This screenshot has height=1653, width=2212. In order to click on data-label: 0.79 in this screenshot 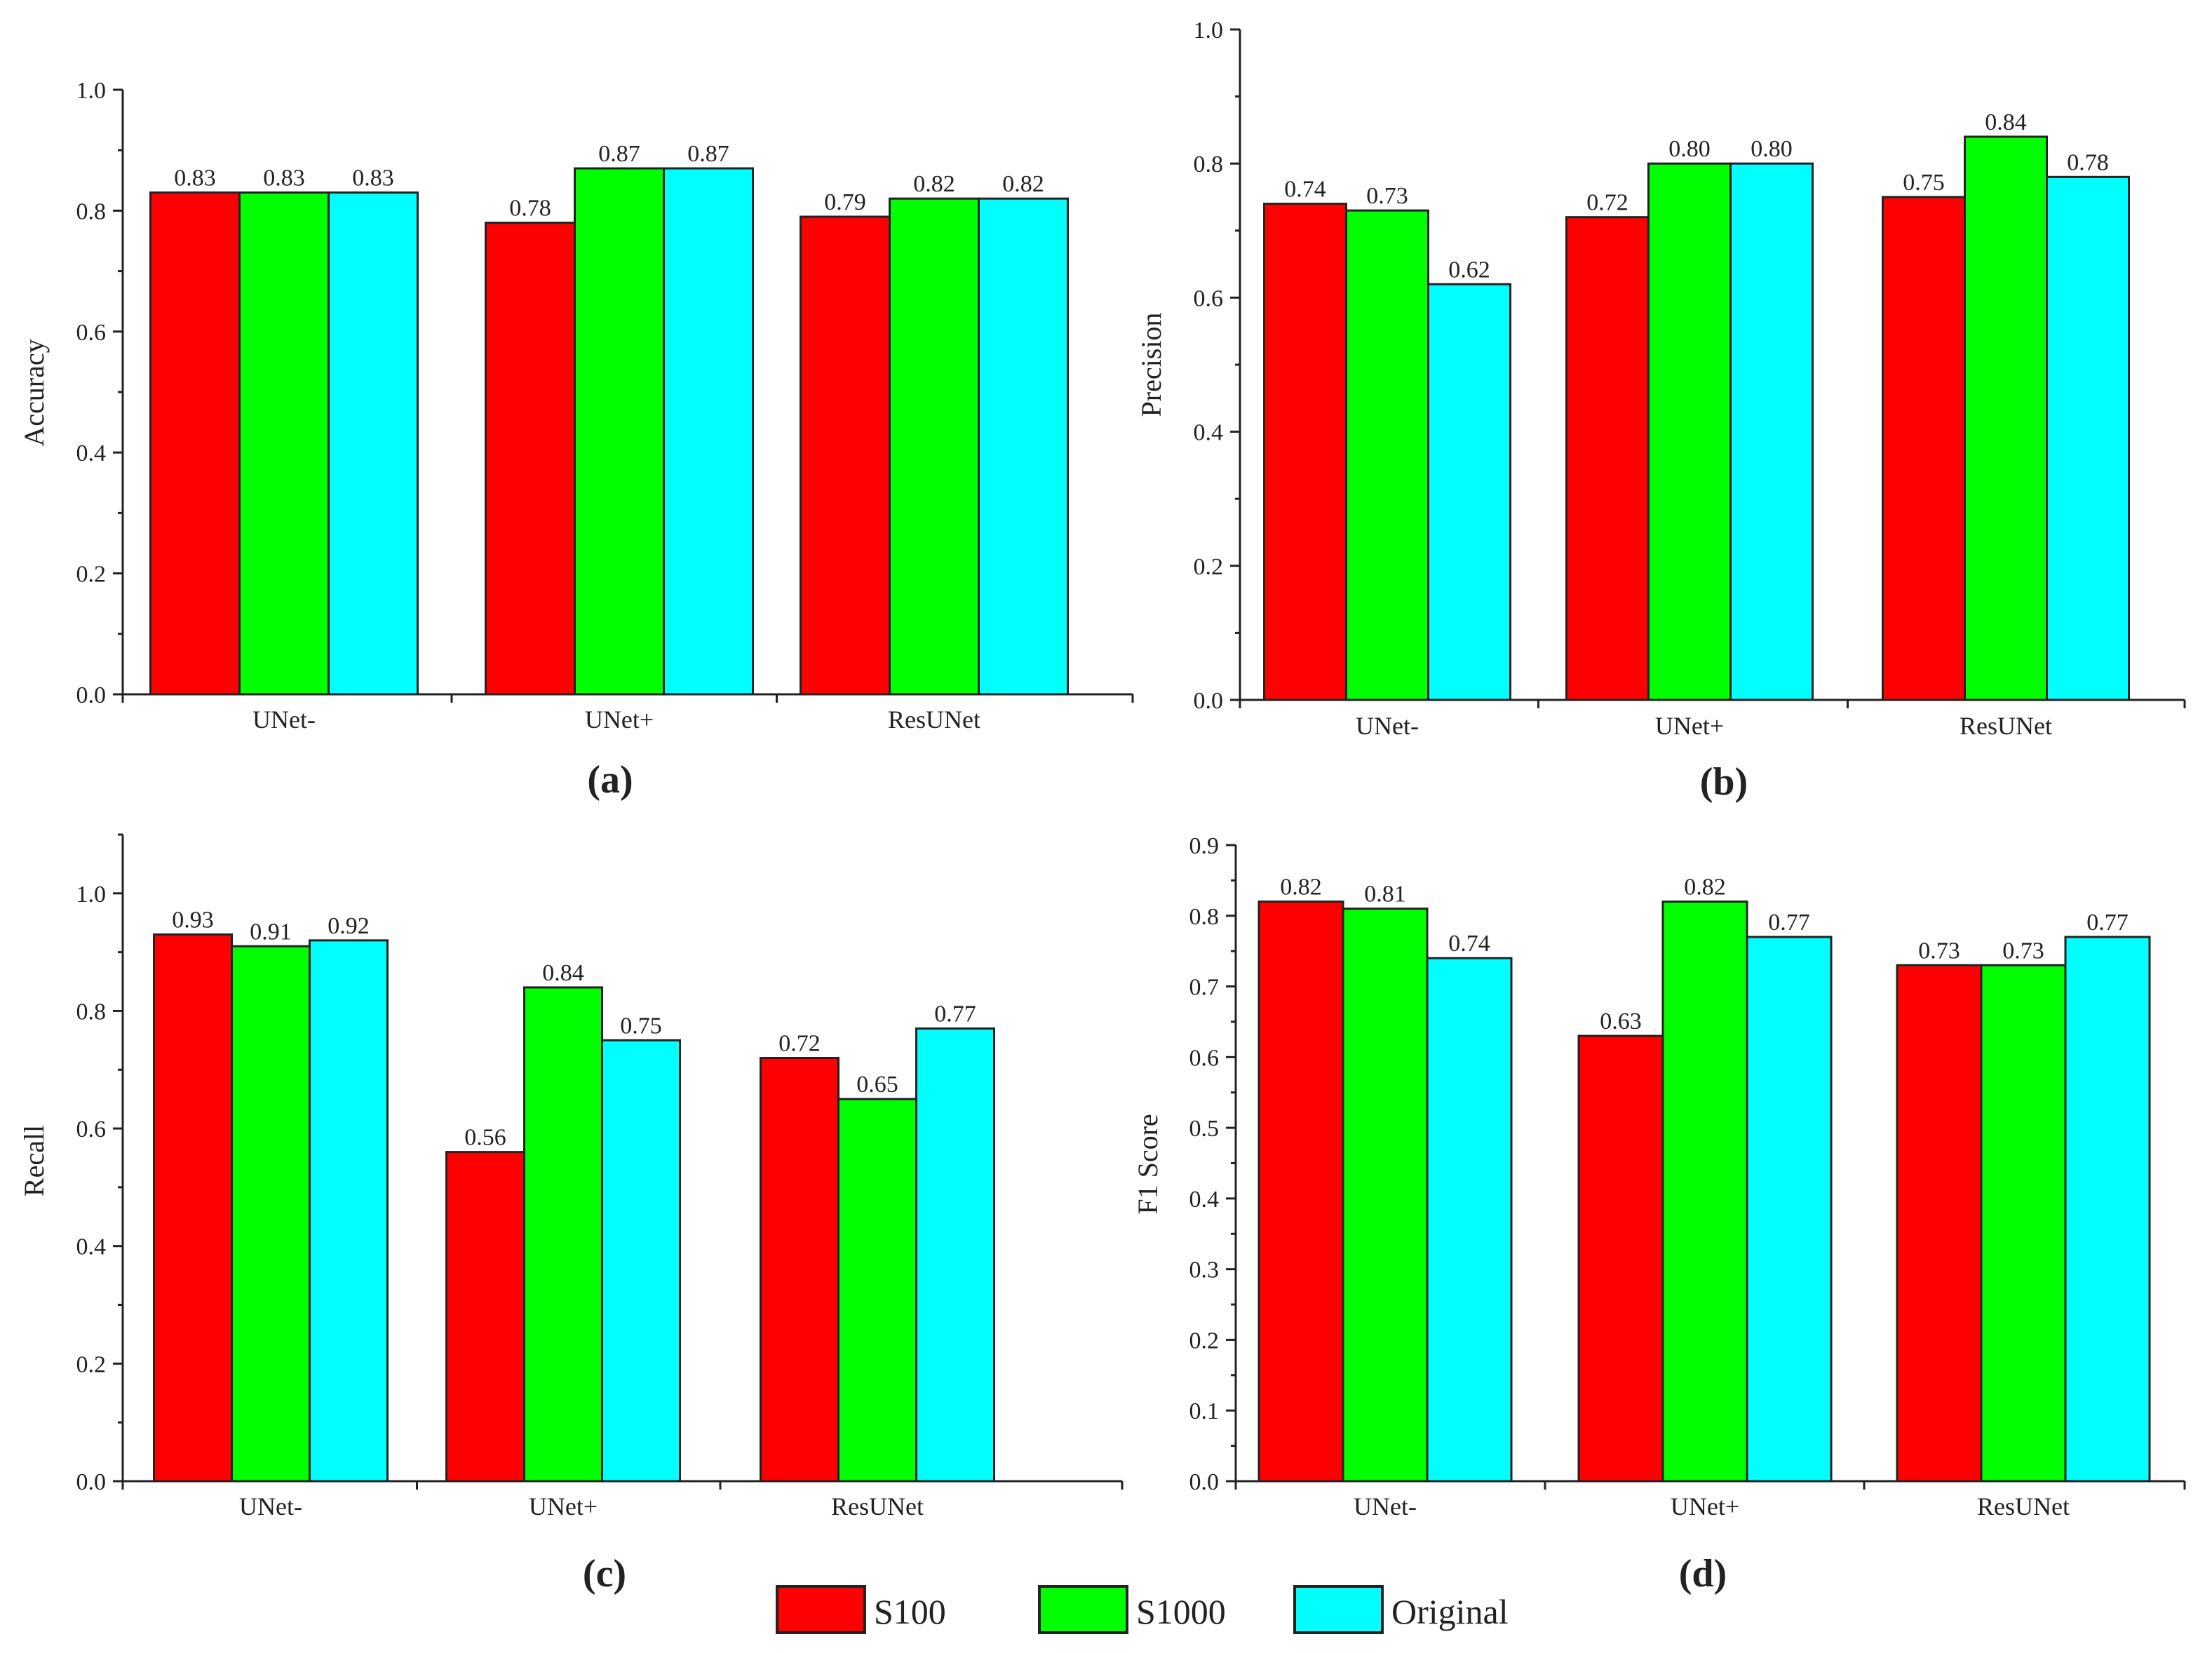, I will do `click(845, 202)`.